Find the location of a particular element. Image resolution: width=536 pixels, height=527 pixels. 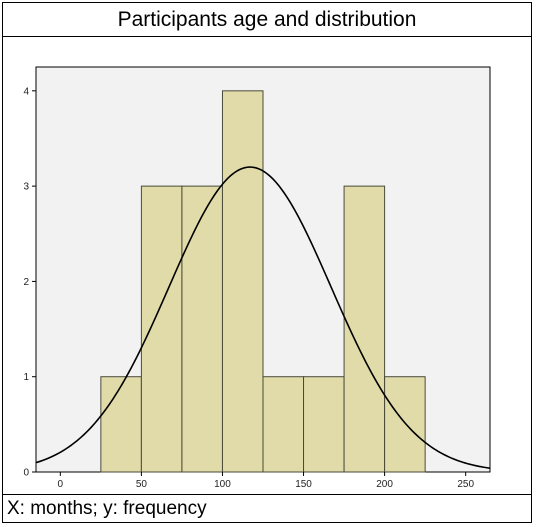

y-tick-label: 3 is located at coordinates (26, 187).